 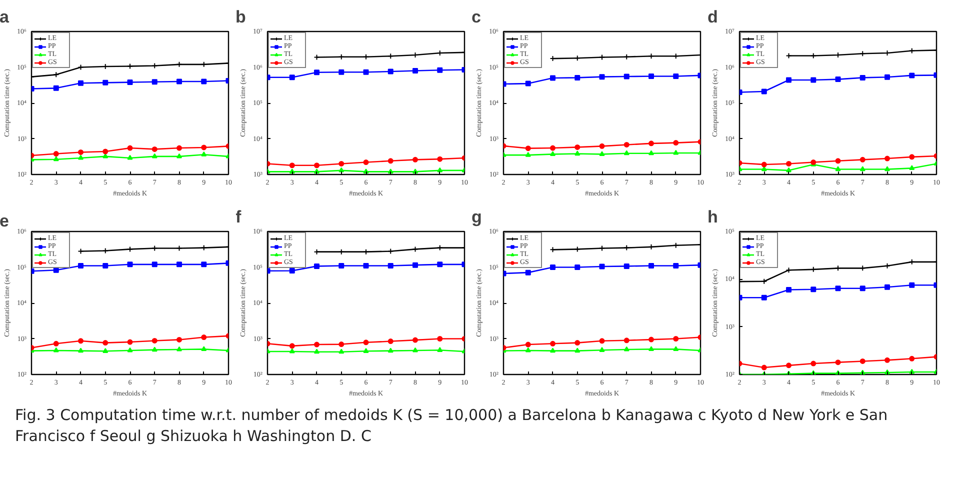 What do you see at coordinates (452, 426) in the screenshot?
I see `caption: Fig. 3 Computation time w.r.t. number of medoids K (S = 10,000) a Barcelona b Kanagawa c Kyoto d New York e San Francisco f Seoul g Shizuoka h Washington D. C` at bounding box center [452, 426].